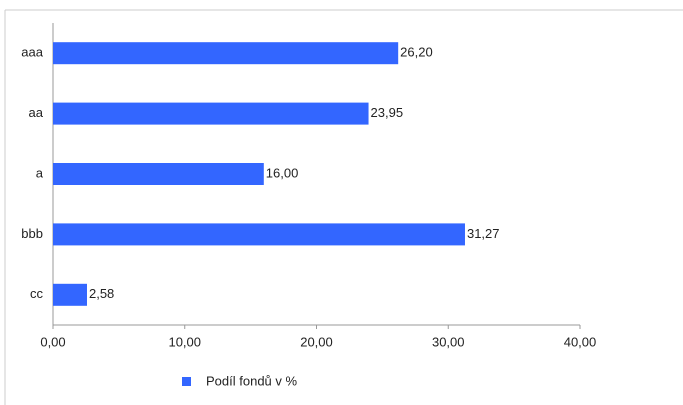 This screenshot has height=405, width=683. What do you see at coordinates (580, 341) in the screenshot?
I see `x-tick-label: 40,00` at bounding box center [580, 341].